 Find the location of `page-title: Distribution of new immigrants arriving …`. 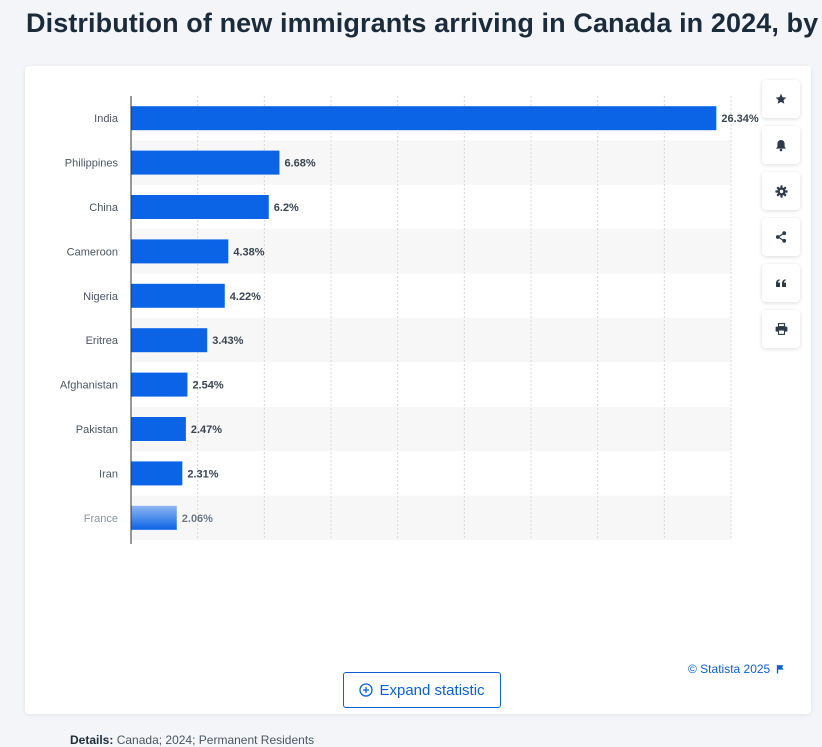

page-title: Distribution of new immigrants arriving … is located at coordinates (422, 23).